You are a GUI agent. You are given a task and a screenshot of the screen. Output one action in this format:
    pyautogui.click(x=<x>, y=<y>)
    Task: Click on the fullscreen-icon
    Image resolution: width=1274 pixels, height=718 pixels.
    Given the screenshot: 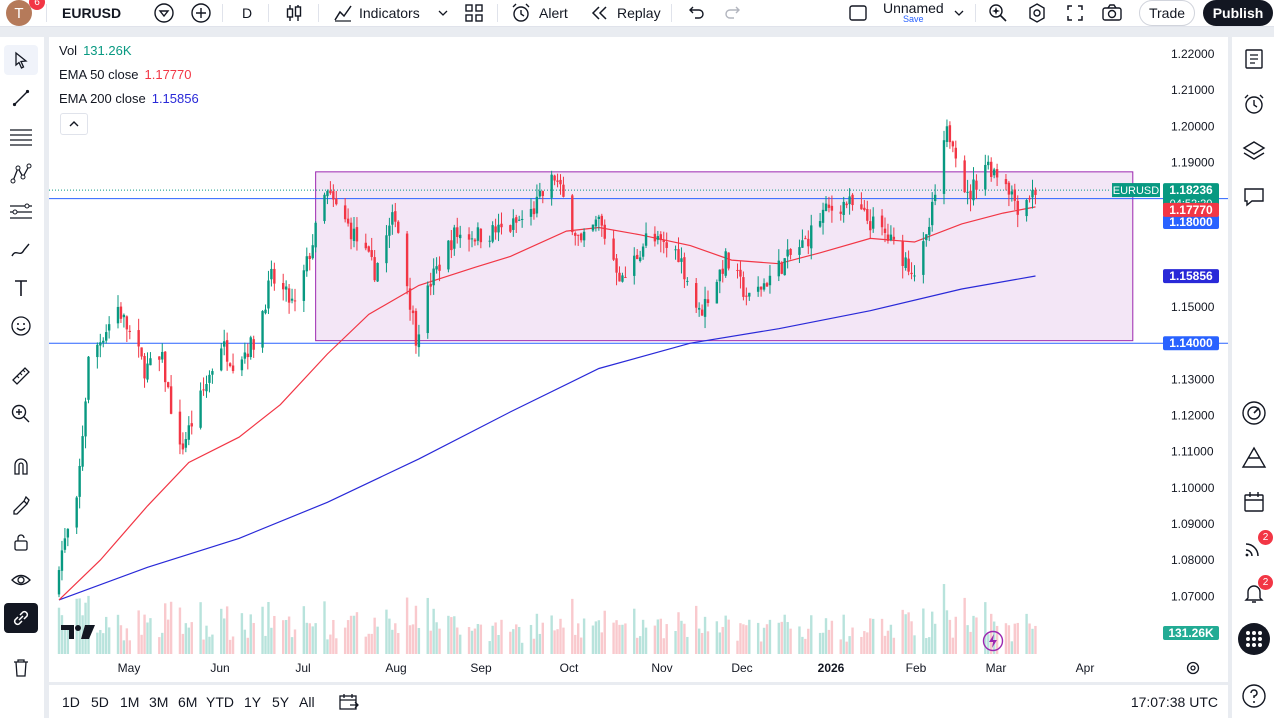 What is the action you would take?
    pyautogui.click(x=1075, y=13)
    